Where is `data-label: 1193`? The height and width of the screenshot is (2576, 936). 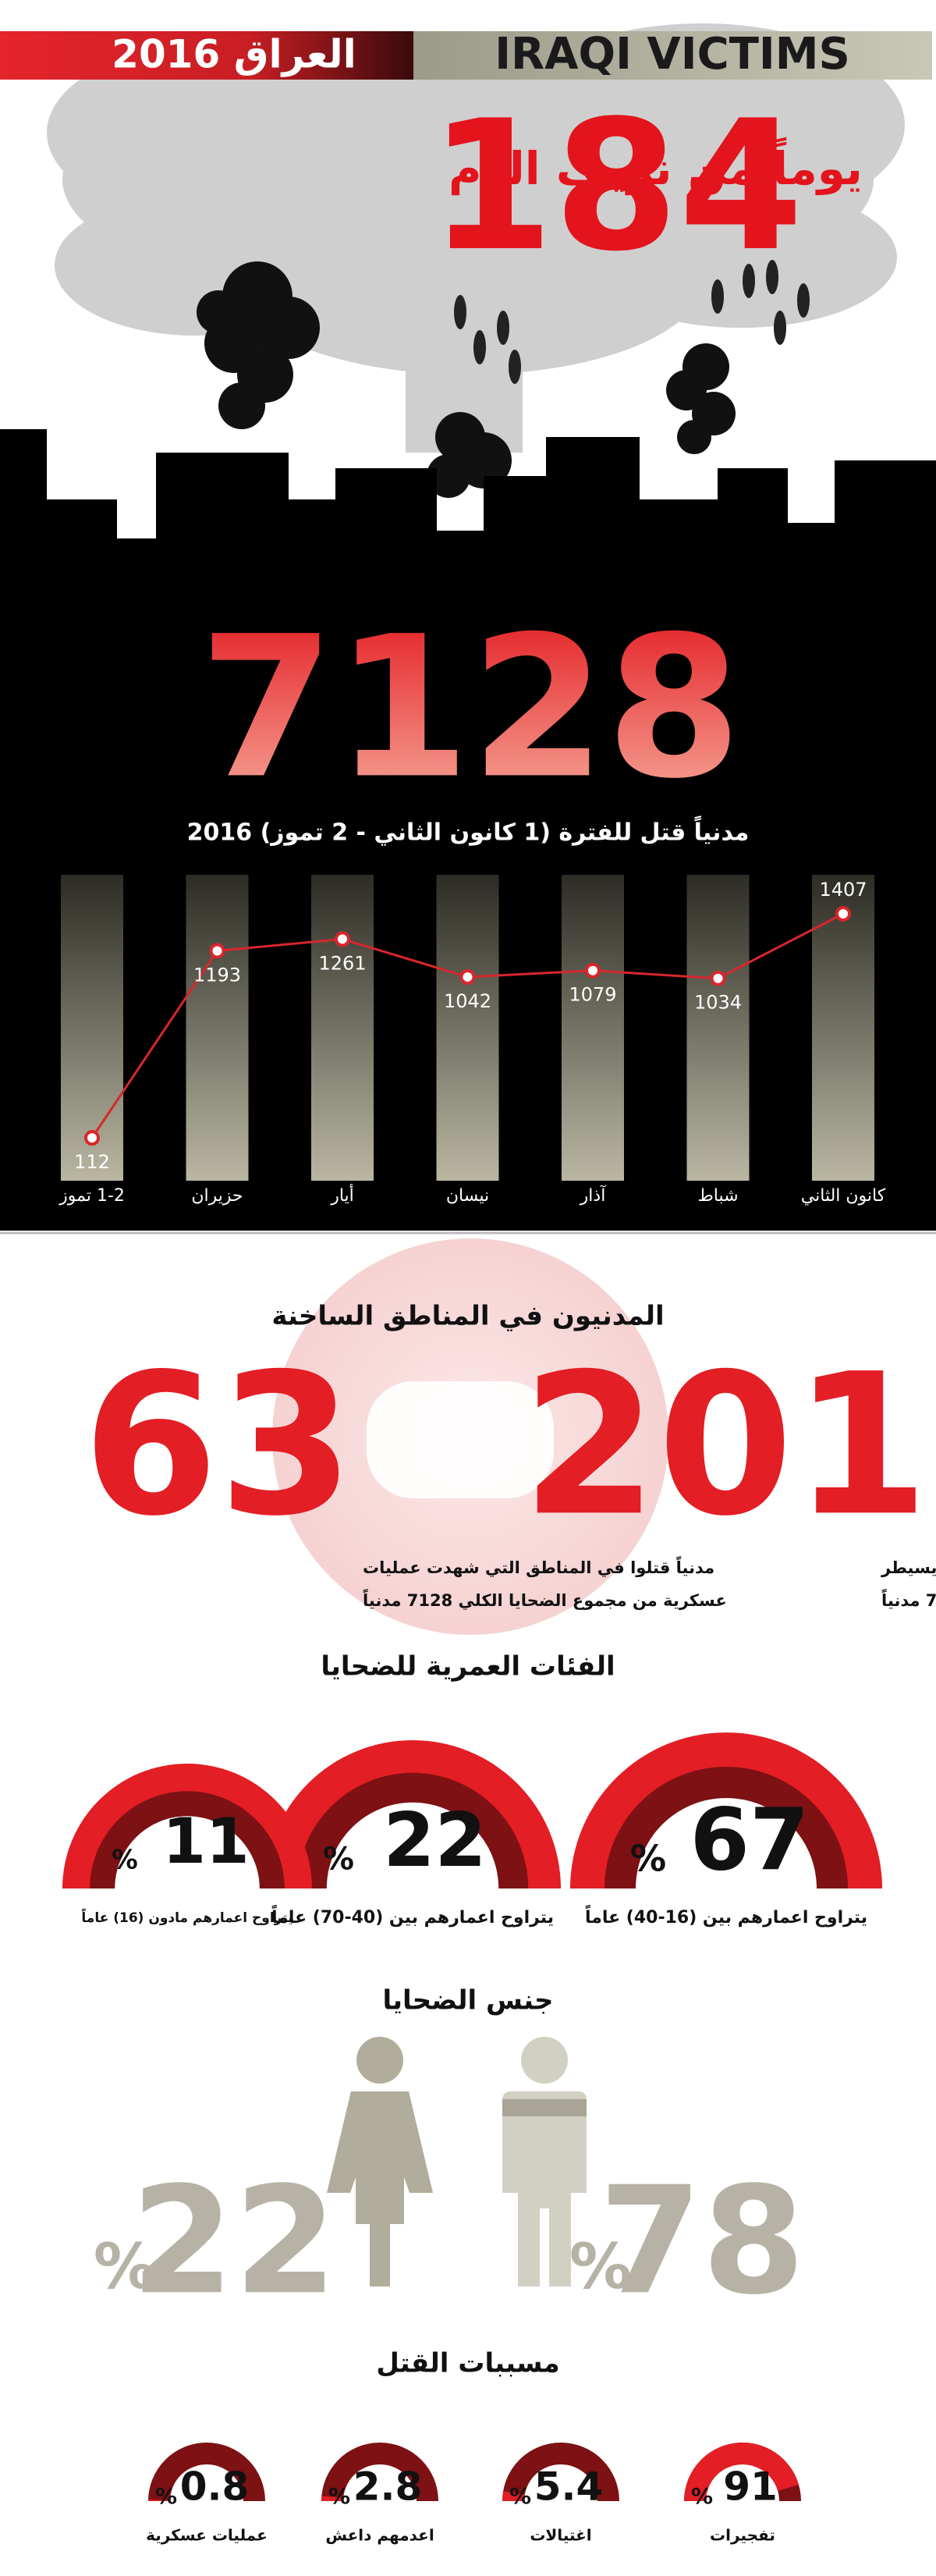
data-label: 1193 is located at coordinates (217, 975).